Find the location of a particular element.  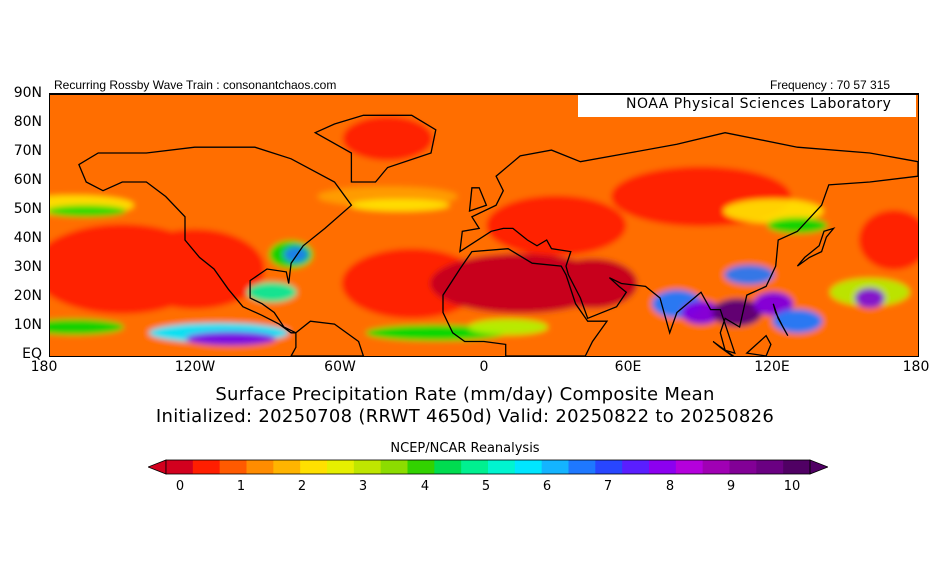

colorbar is located at coordinates (488, 467).